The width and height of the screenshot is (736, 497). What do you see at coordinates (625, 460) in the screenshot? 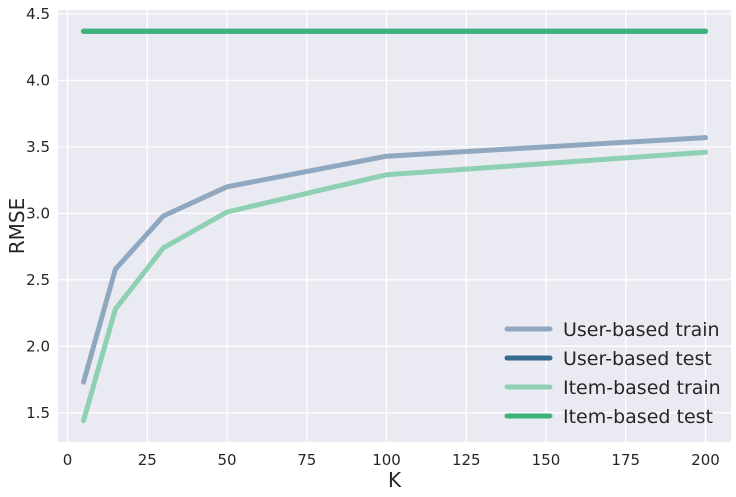
I see `x-tick-label: 175` at bounding box center [625, 460].